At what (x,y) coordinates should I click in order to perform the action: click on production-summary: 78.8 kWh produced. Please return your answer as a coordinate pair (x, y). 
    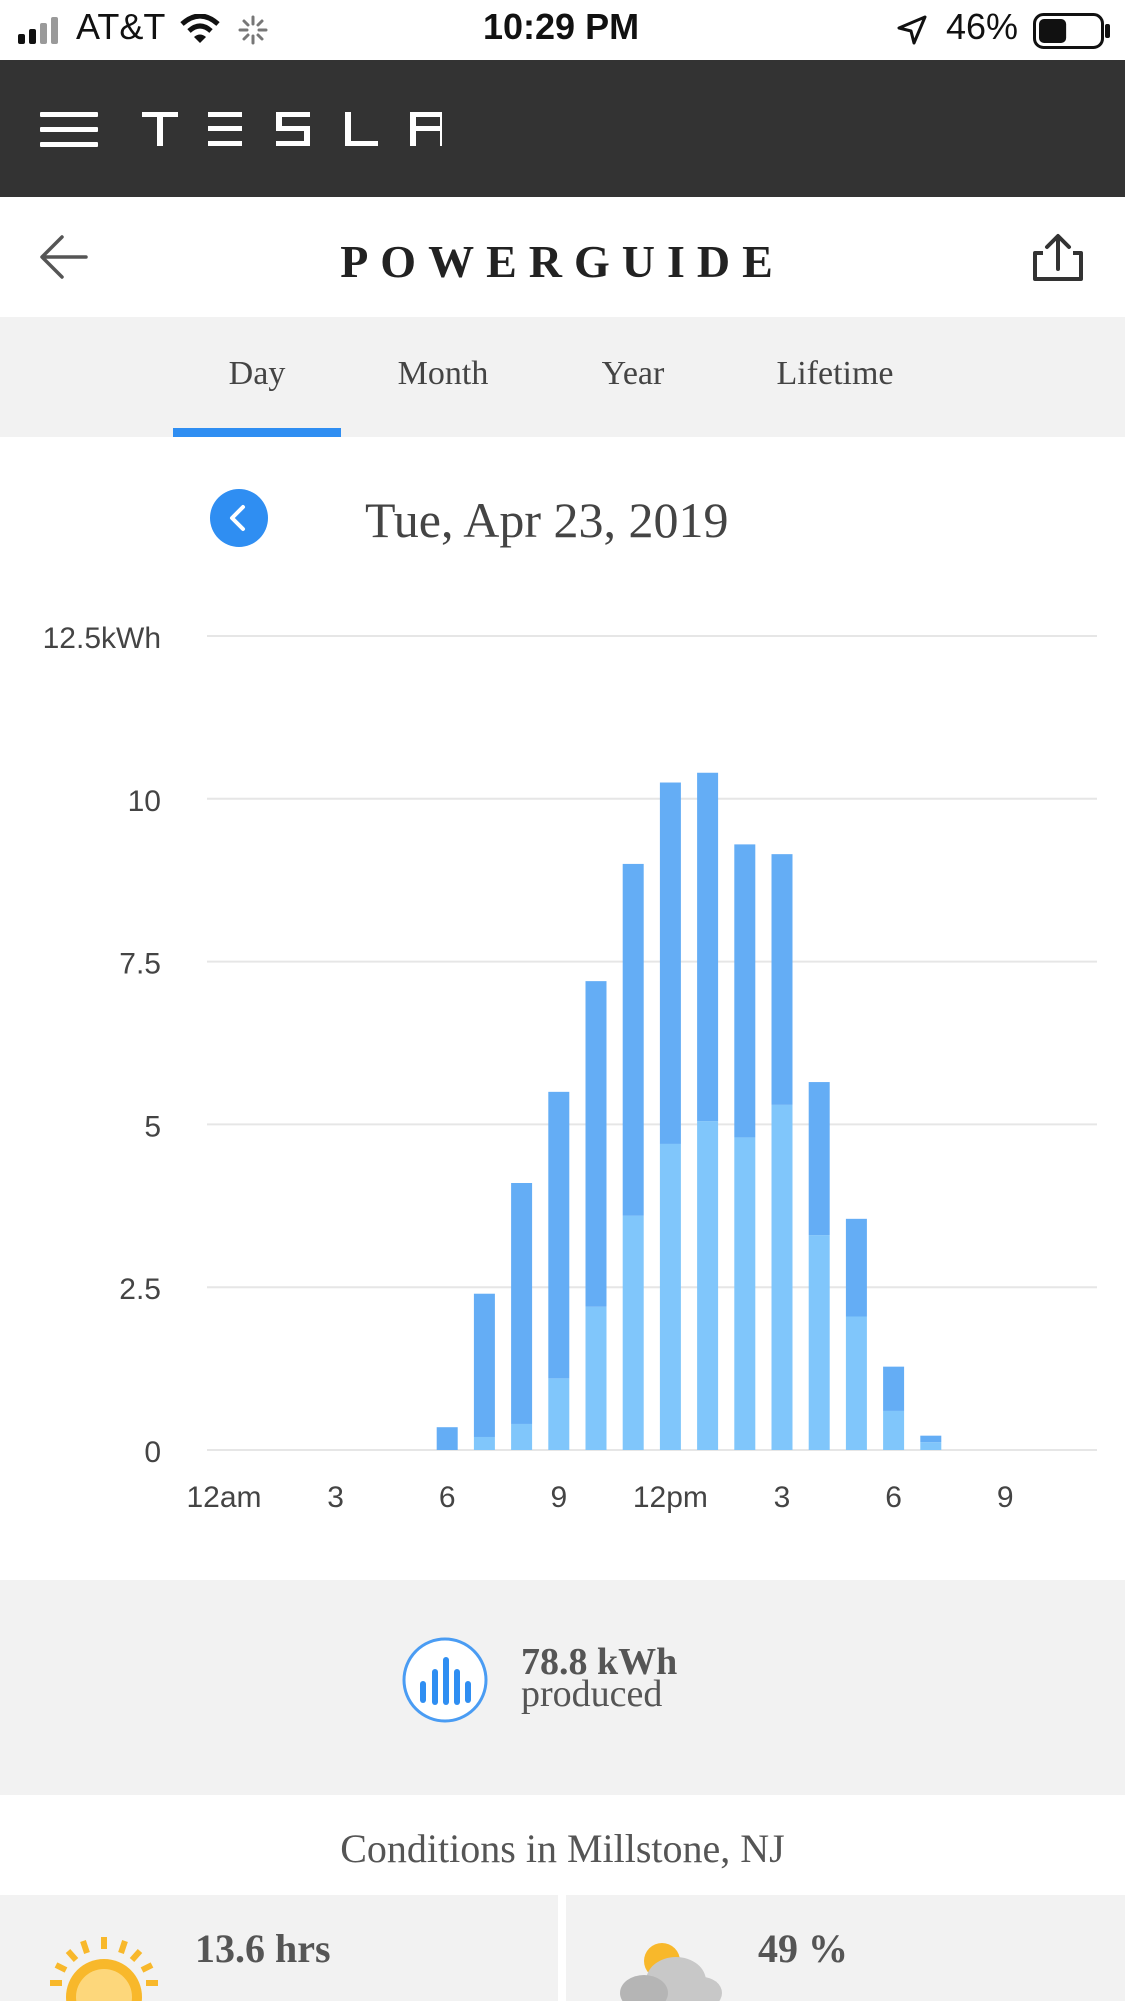
    Looking at the image, I should click on (562, 1687).